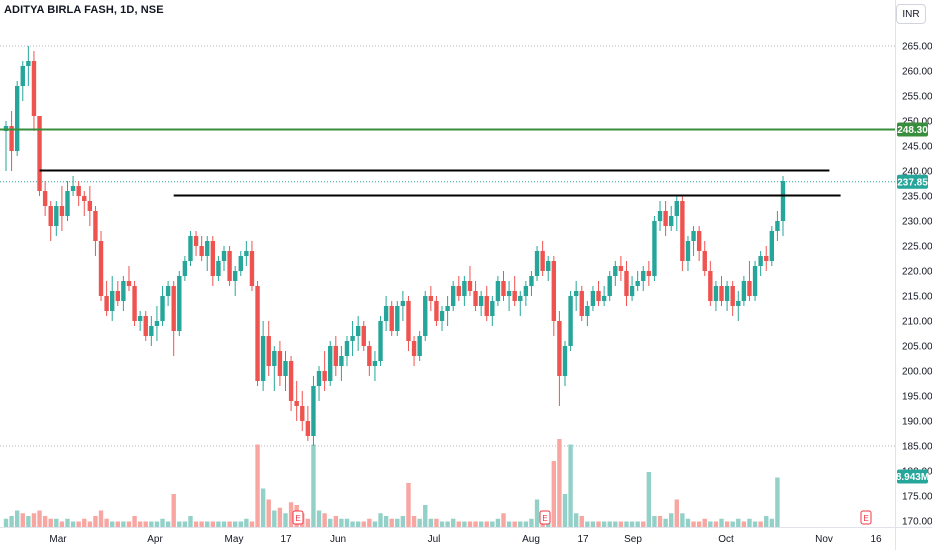  I want to click on price-badge: 237.85, so click(912, 181).